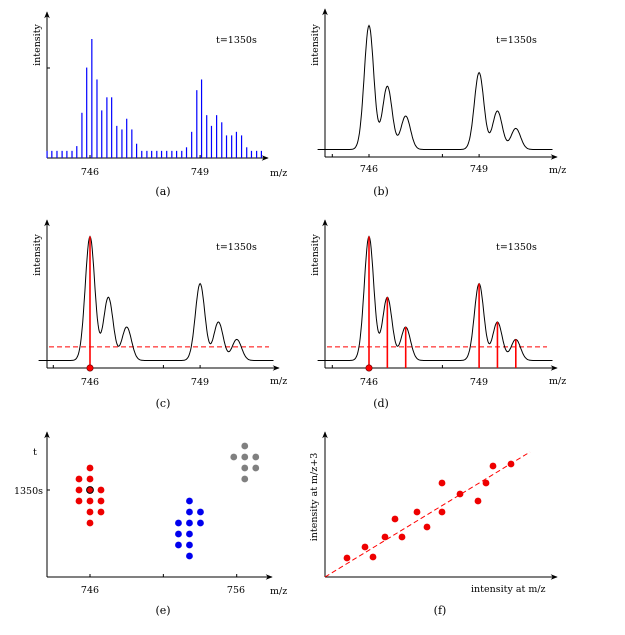 The width and height of the screenshot is (625, 635). I want to click on y-axis-label: intensity at m/z+3, so click(314, 497).